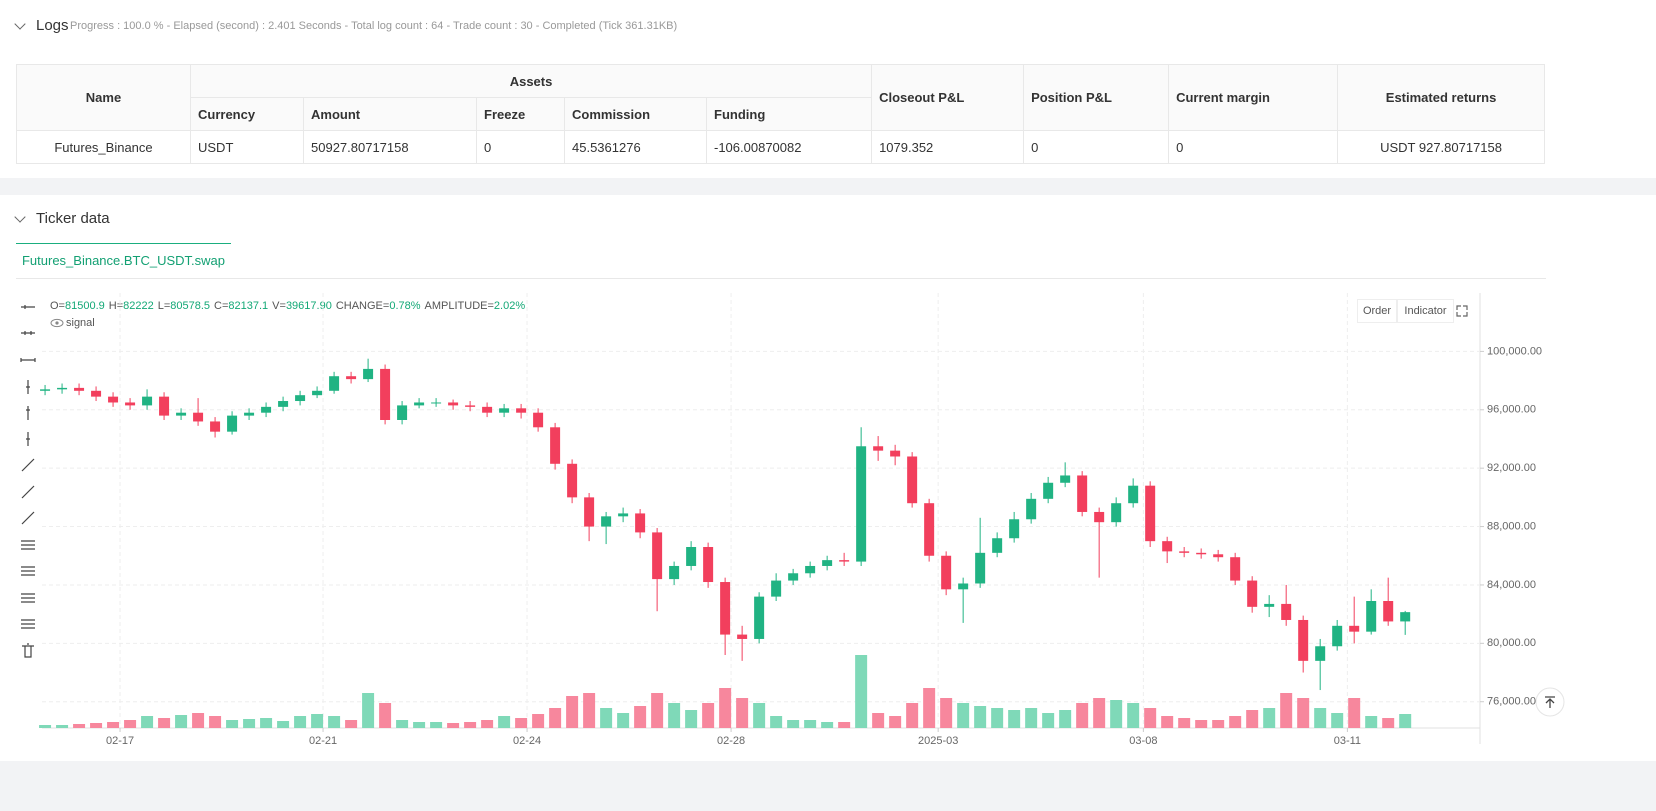 Image resolution: width=1656 pixels, height=811 pixels. Describe the element at coordinates (1511, 585) in the screenshot. I see `y-tick-label: 84,000.00` at that location.